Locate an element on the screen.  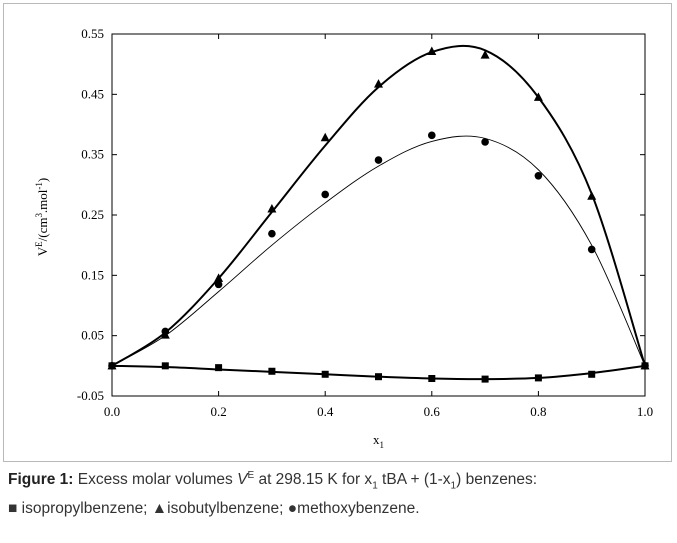
y-tick-label: 0.05 is located at coordinates (92, 335).